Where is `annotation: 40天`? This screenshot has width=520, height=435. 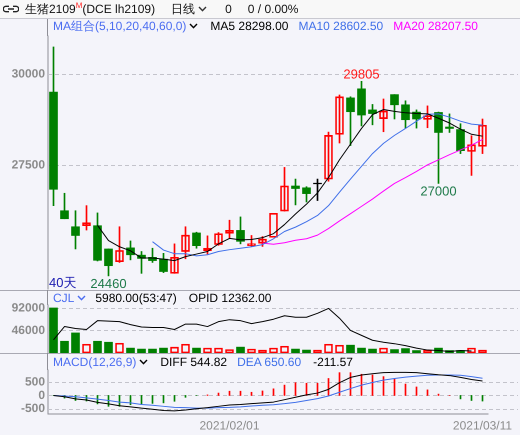 annotation: 40天 is located at coordinates (62, 282).